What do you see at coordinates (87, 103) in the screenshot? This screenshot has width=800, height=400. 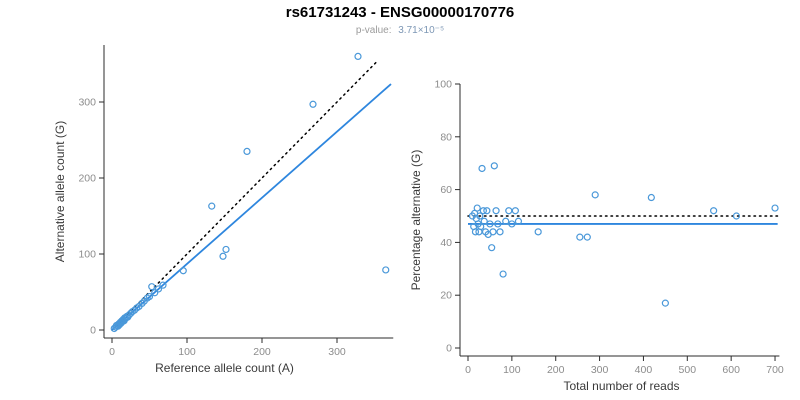 I see `y-tick-label: 300` at bounding box center [87, 103].